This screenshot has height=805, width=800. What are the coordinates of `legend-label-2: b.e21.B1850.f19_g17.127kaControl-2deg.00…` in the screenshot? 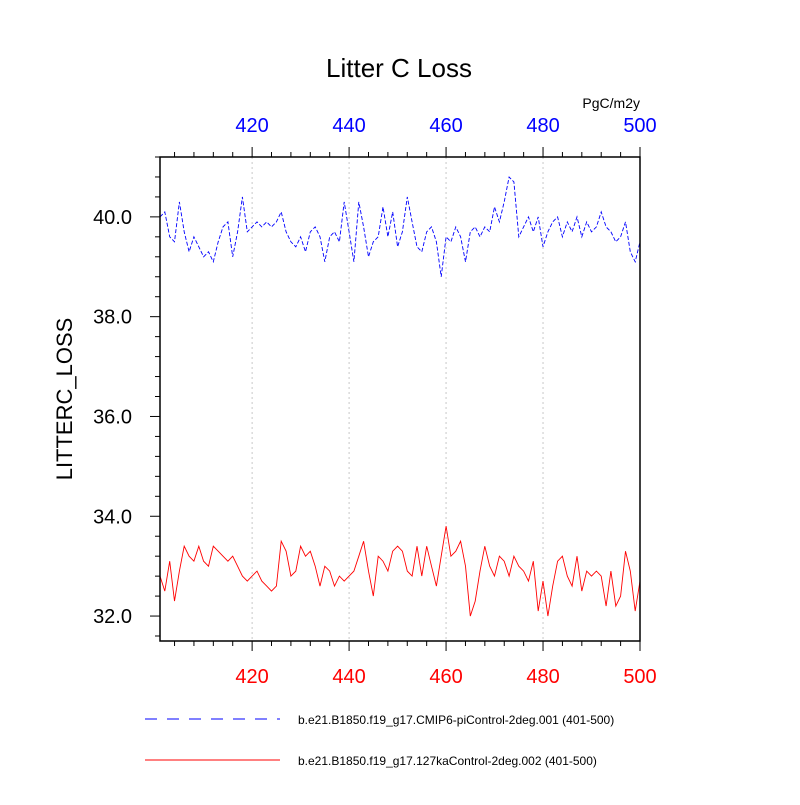 It's located at (447, 761).